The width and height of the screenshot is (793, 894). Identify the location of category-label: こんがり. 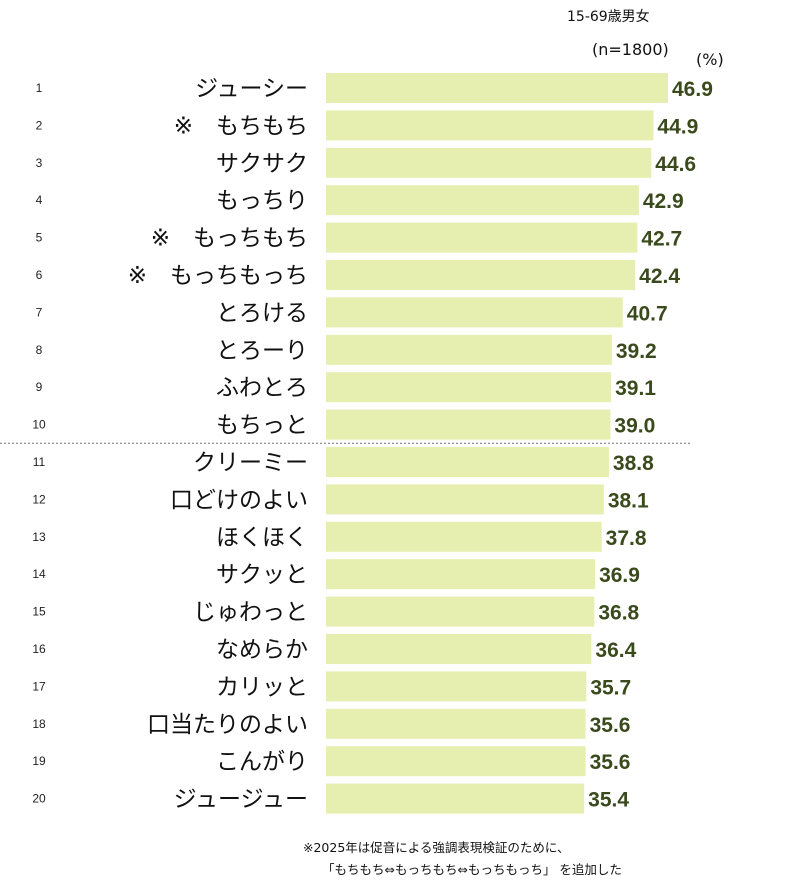
(262, 762).